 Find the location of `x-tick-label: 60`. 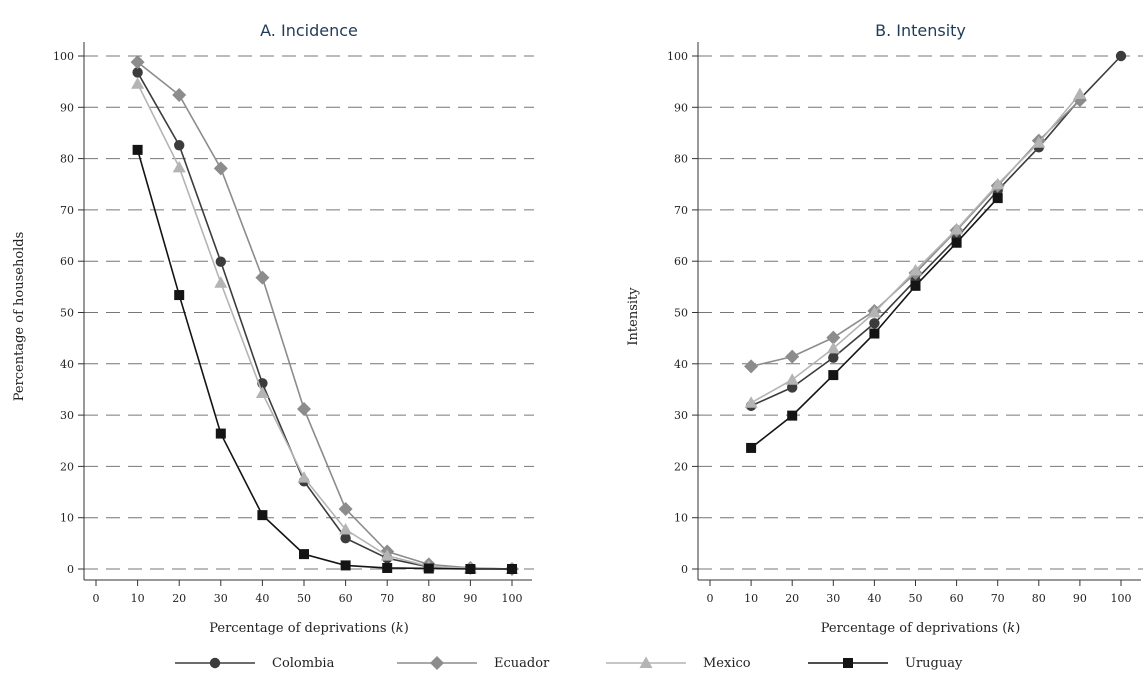

x-tick-label: 60 is located at coordinates (957, 598).